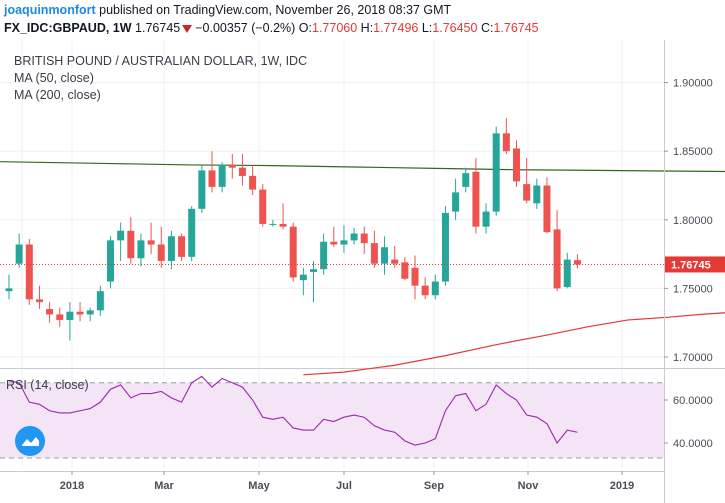 This screenshot has width=725, height=503. I want to click on last-price-label: 1.76745, so click(691, 265).